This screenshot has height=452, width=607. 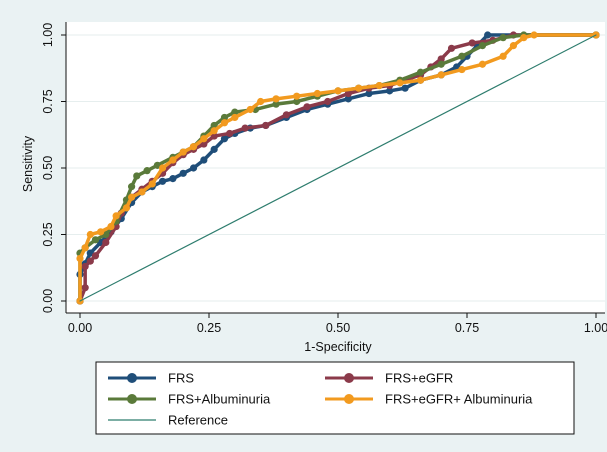 I want to click on legend-label: FRS, so click(x=181, y=378).